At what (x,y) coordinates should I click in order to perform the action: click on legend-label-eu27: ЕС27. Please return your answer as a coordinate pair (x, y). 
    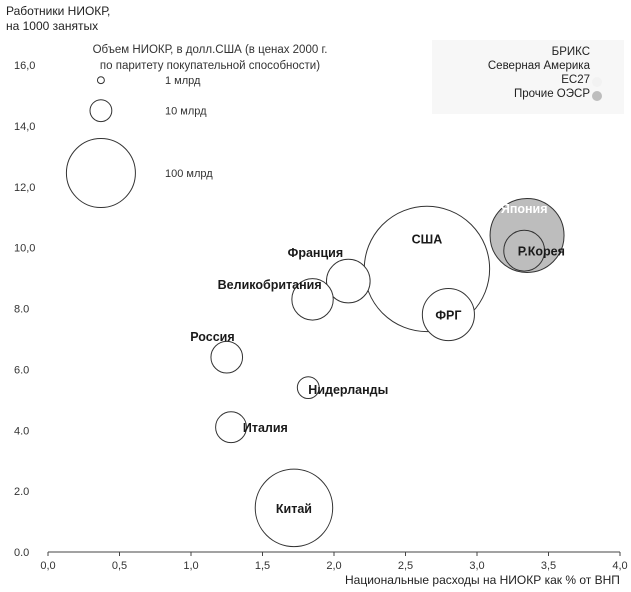
    Looking at the image, I should click on (575, 80).